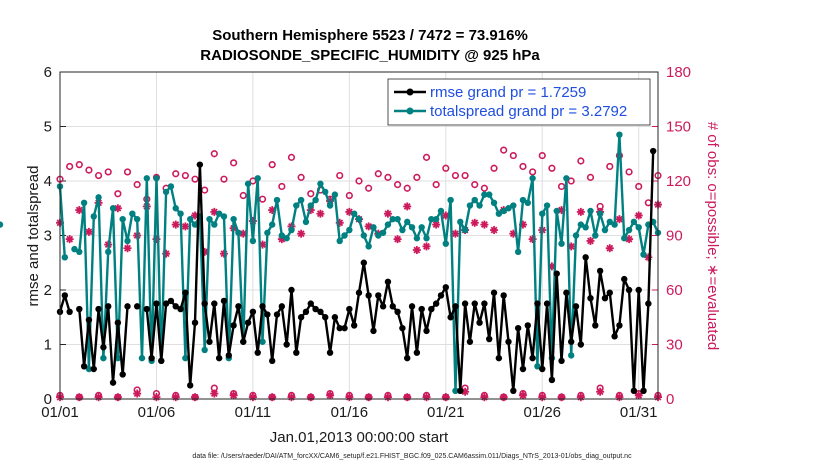 This screenshot has width=830, height=470. Describe the element at coordinates (674, 345) in the screenshot. I see `y-tick-label-right: 30` at that location.